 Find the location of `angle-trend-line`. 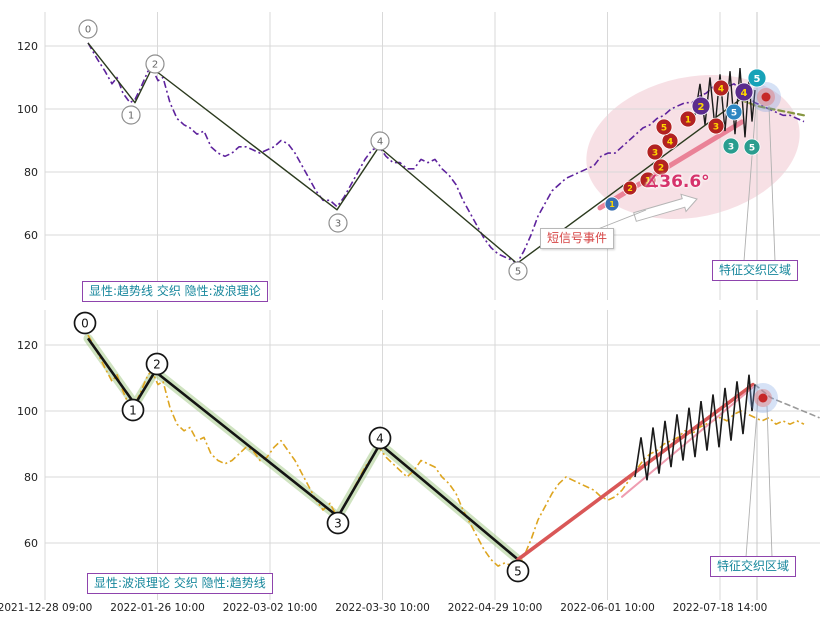

angle-trend-line is located at coordinates (671, 165).